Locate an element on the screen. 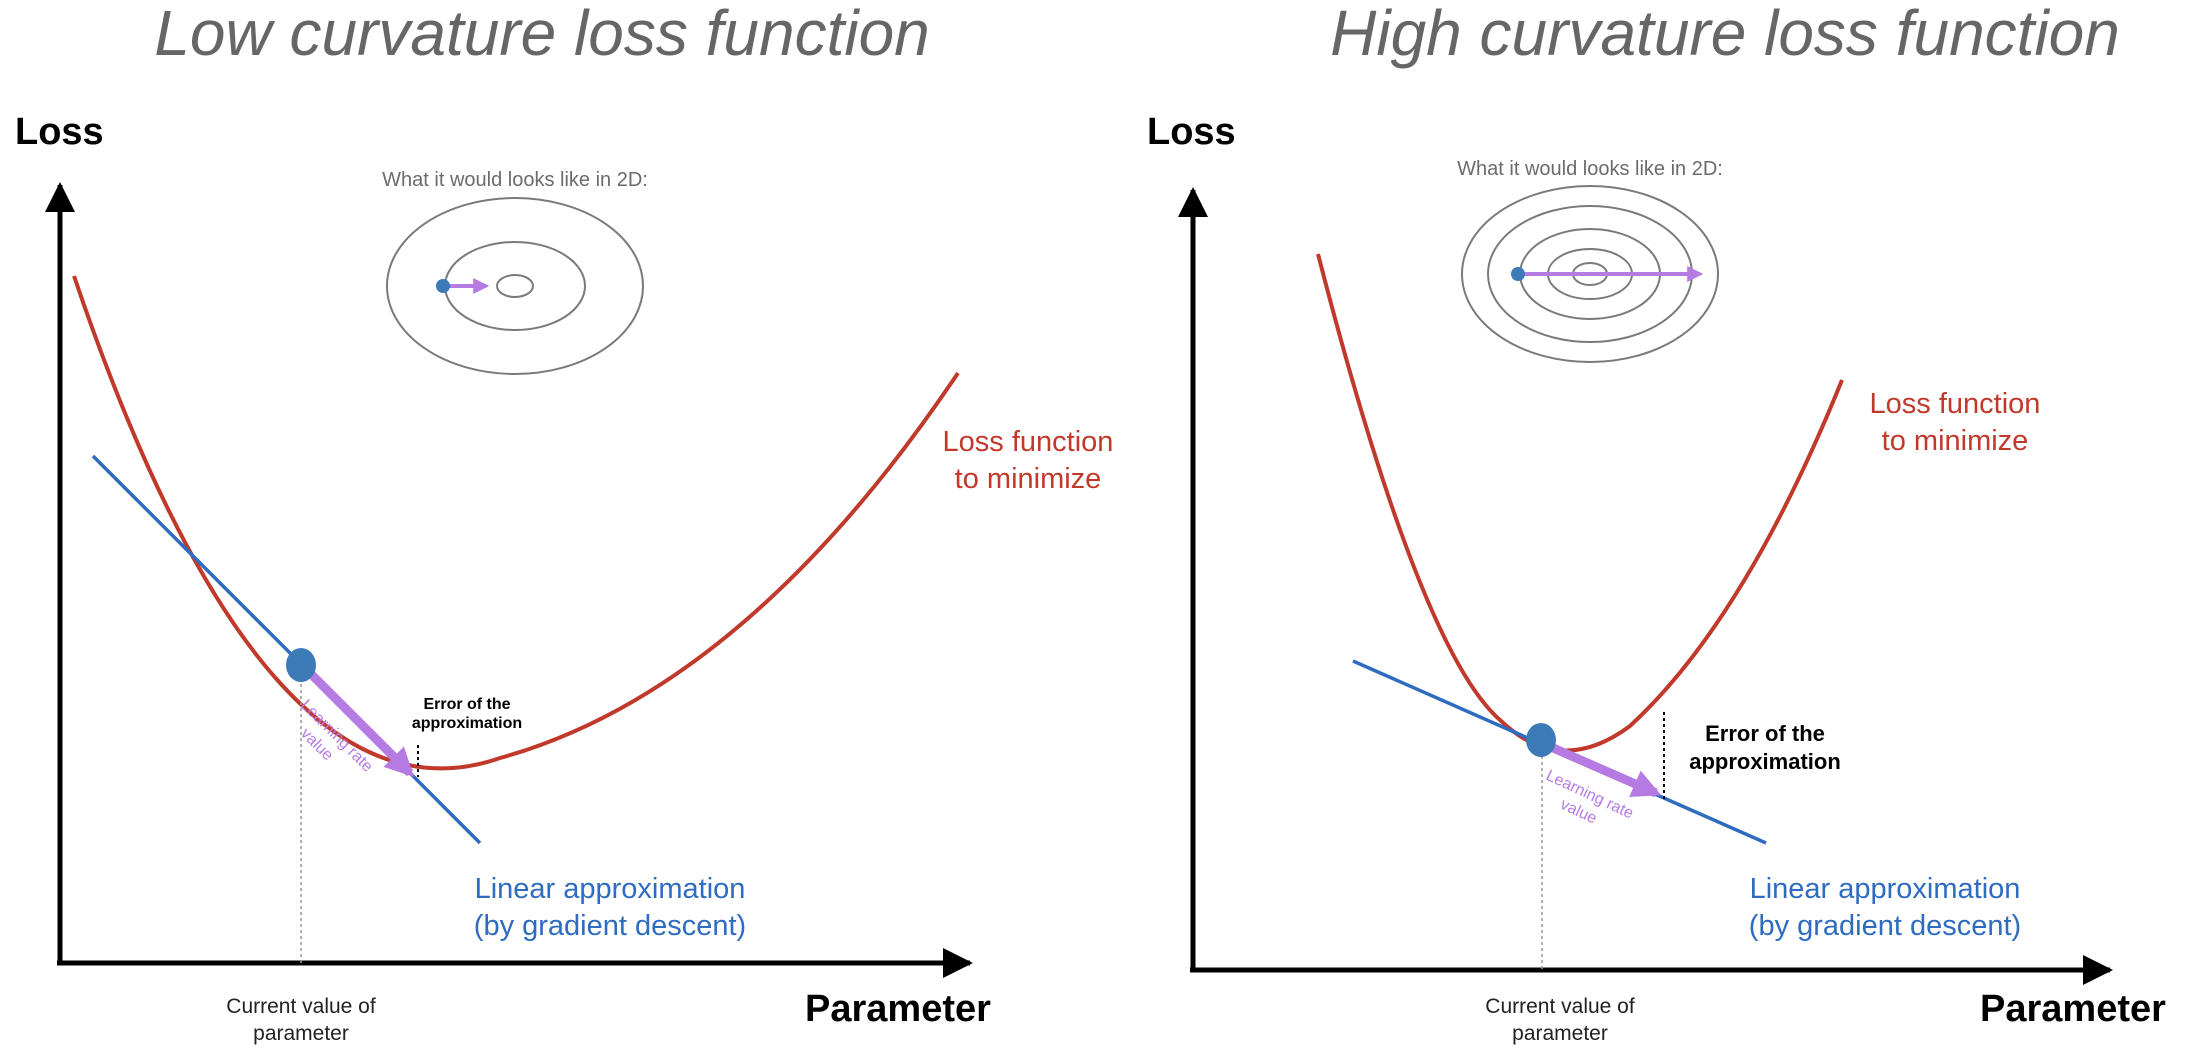  panel-title: Low curvature loss function is located at coordinates (542, 34).